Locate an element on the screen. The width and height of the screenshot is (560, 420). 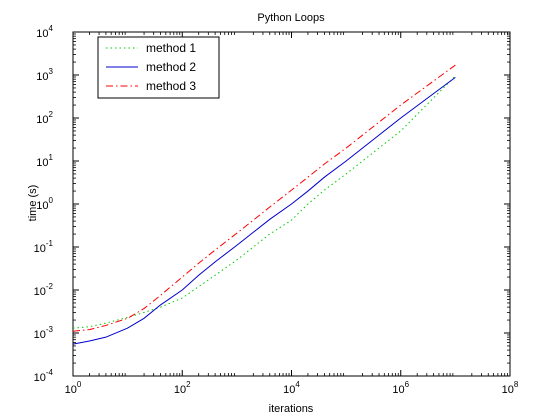
x-tick-label: 10⁰ is located at coordinates (73, 388).